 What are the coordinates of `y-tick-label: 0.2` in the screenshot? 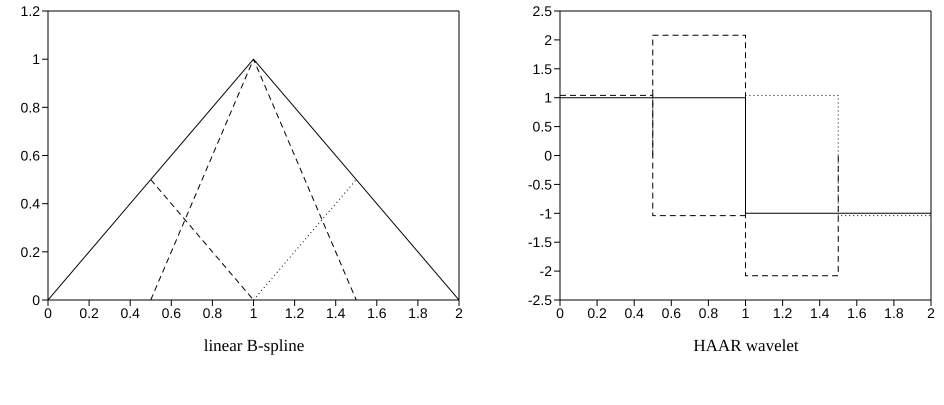 It's located at (30, 252).